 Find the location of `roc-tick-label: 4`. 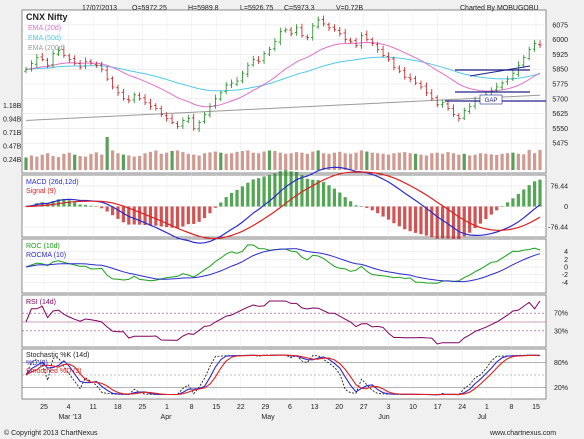

roc-tick-label: 4 is located at coordinates (566, 252).